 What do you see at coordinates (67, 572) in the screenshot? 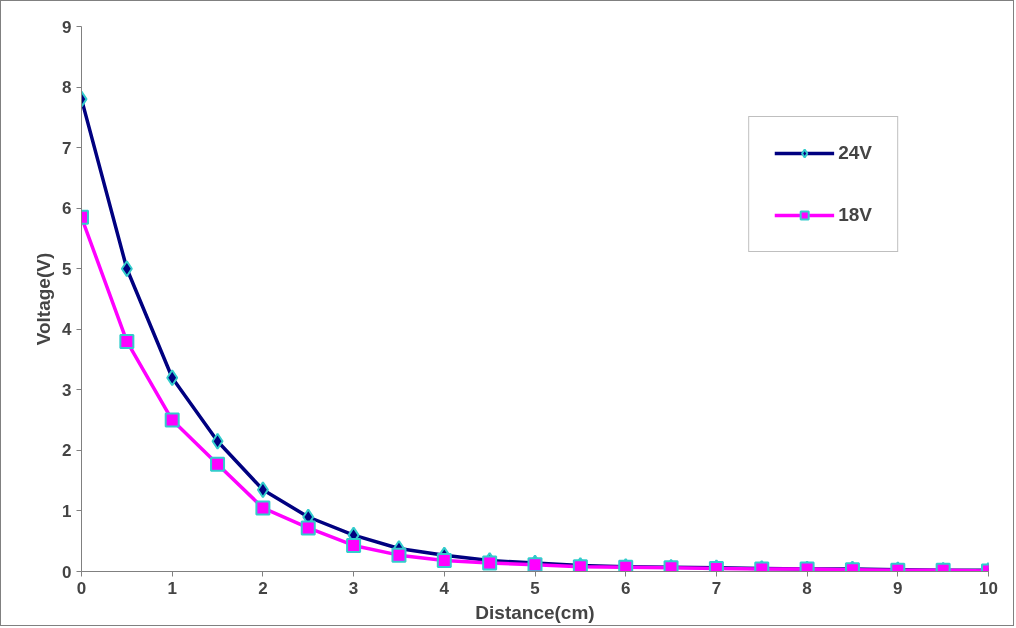
I see `y-tick-label: 0` at bounding box center [67, 572].